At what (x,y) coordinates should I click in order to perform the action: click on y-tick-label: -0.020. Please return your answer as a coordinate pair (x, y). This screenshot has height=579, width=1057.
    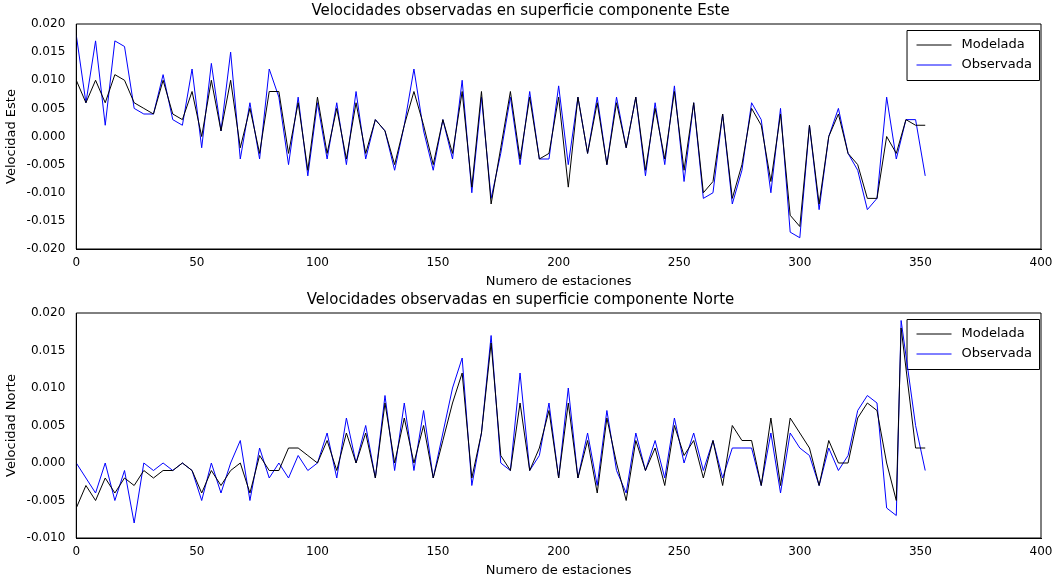
    Looking at the image, I should click on (46, 248).